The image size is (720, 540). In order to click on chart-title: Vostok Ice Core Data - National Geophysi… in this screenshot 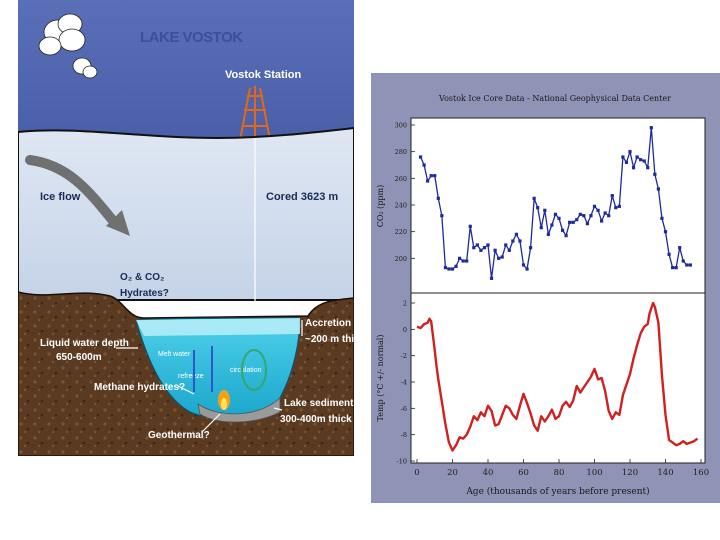, I will do `click(554, 98)`.